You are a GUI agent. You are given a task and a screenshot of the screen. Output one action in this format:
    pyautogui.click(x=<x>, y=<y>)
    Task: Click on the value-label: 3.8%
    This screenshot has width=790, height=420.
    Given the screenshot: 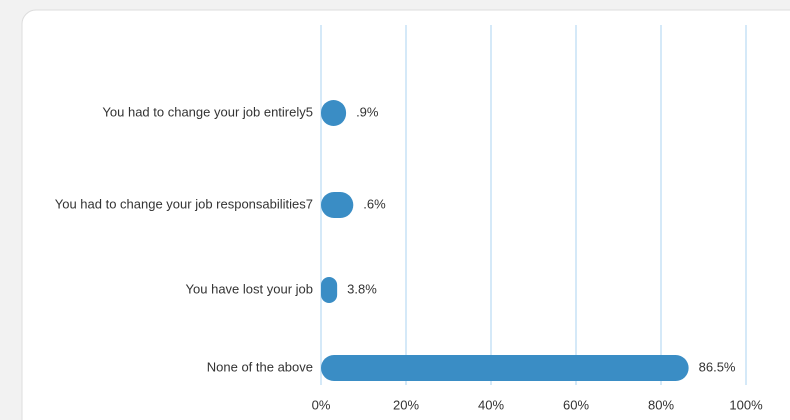 What is the action you would take?
    pyautogui.click(x=362, y=288)
    